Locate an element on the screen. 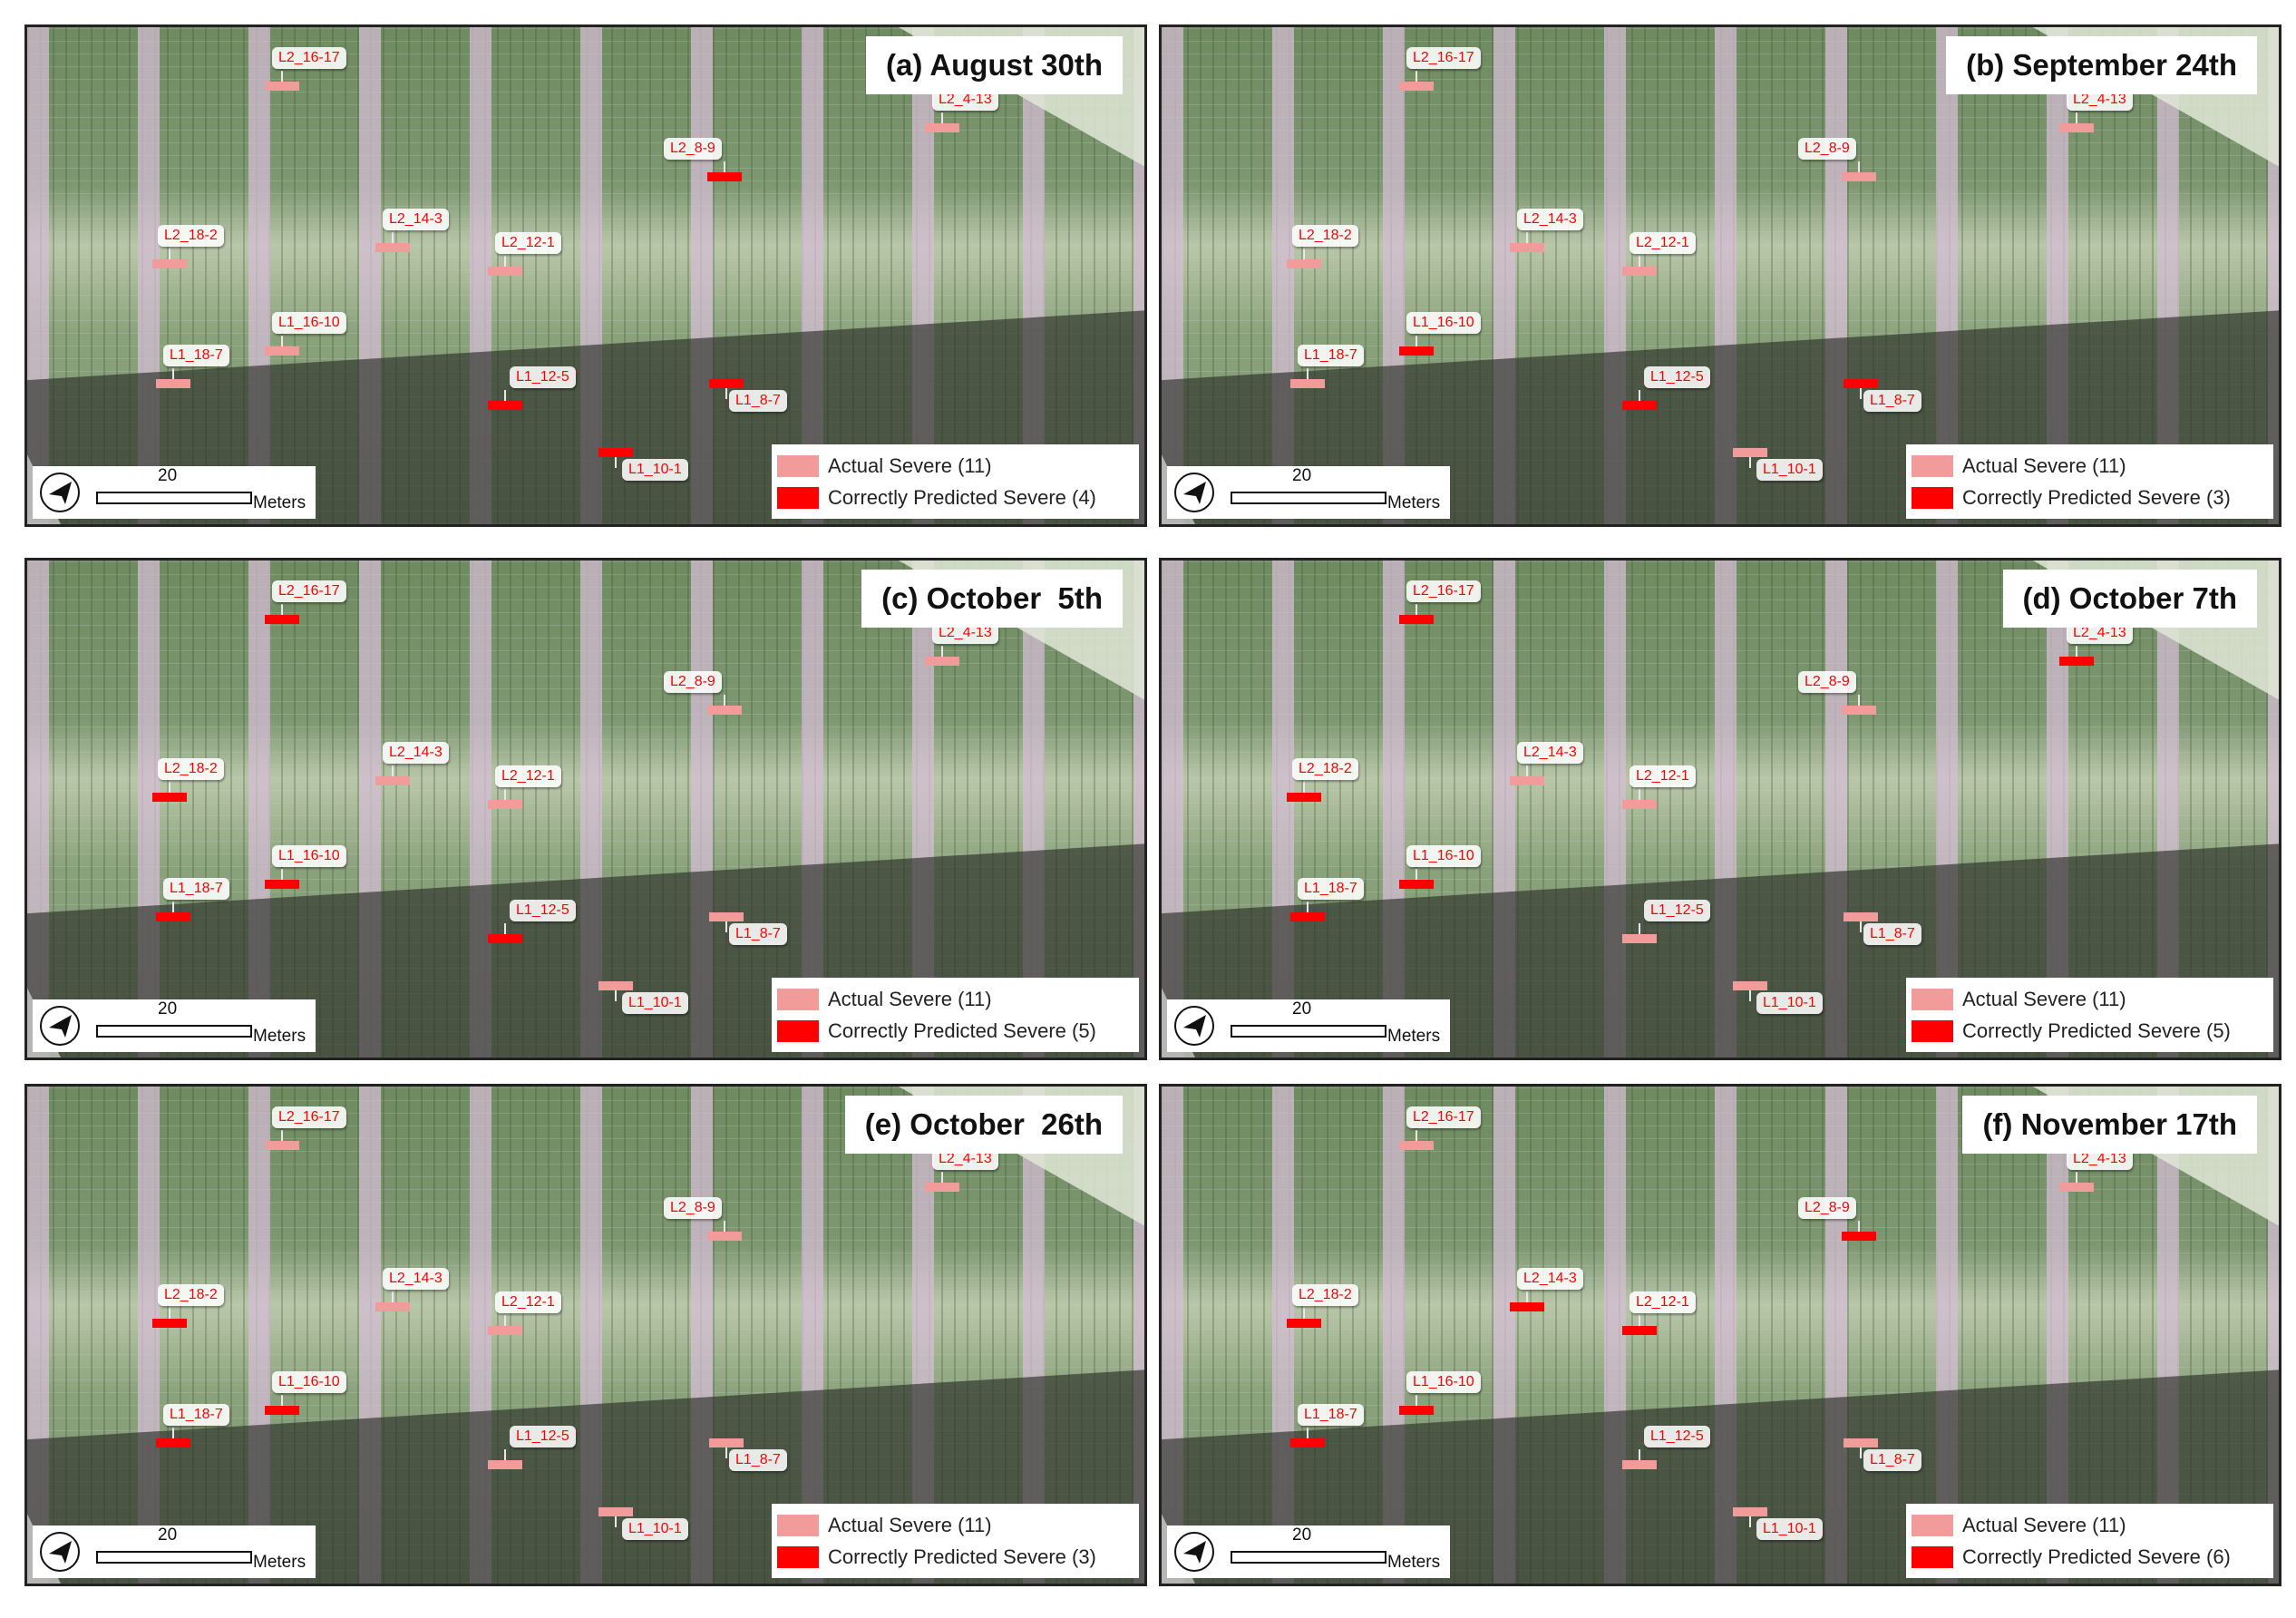 This screenshot has width=2296, height=1618. plot-label: L2_12-1 is located at coordinates (1663, 243).